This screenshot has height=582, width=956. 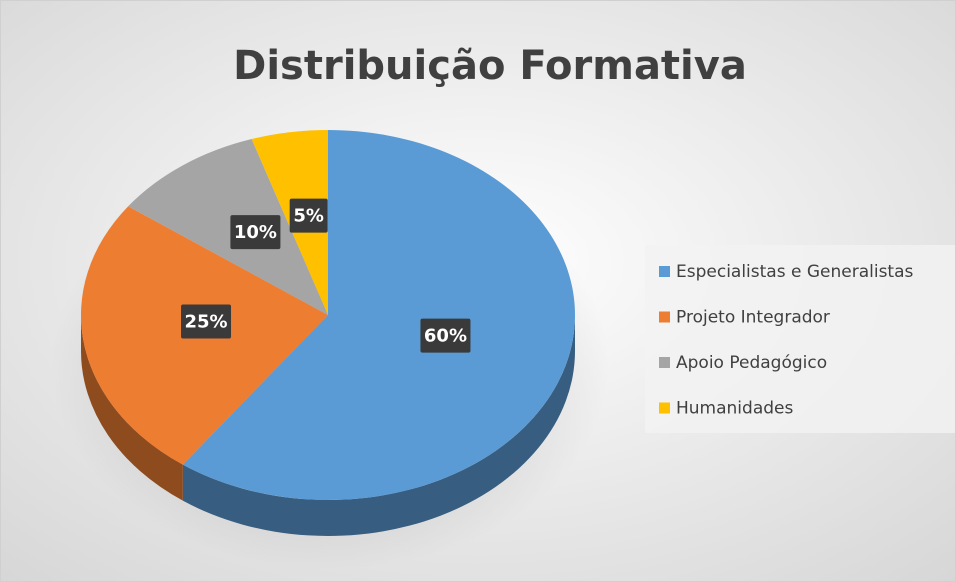 I want to click on legend-label: Especialistas e Generalistas, so click(x=795, y=272).